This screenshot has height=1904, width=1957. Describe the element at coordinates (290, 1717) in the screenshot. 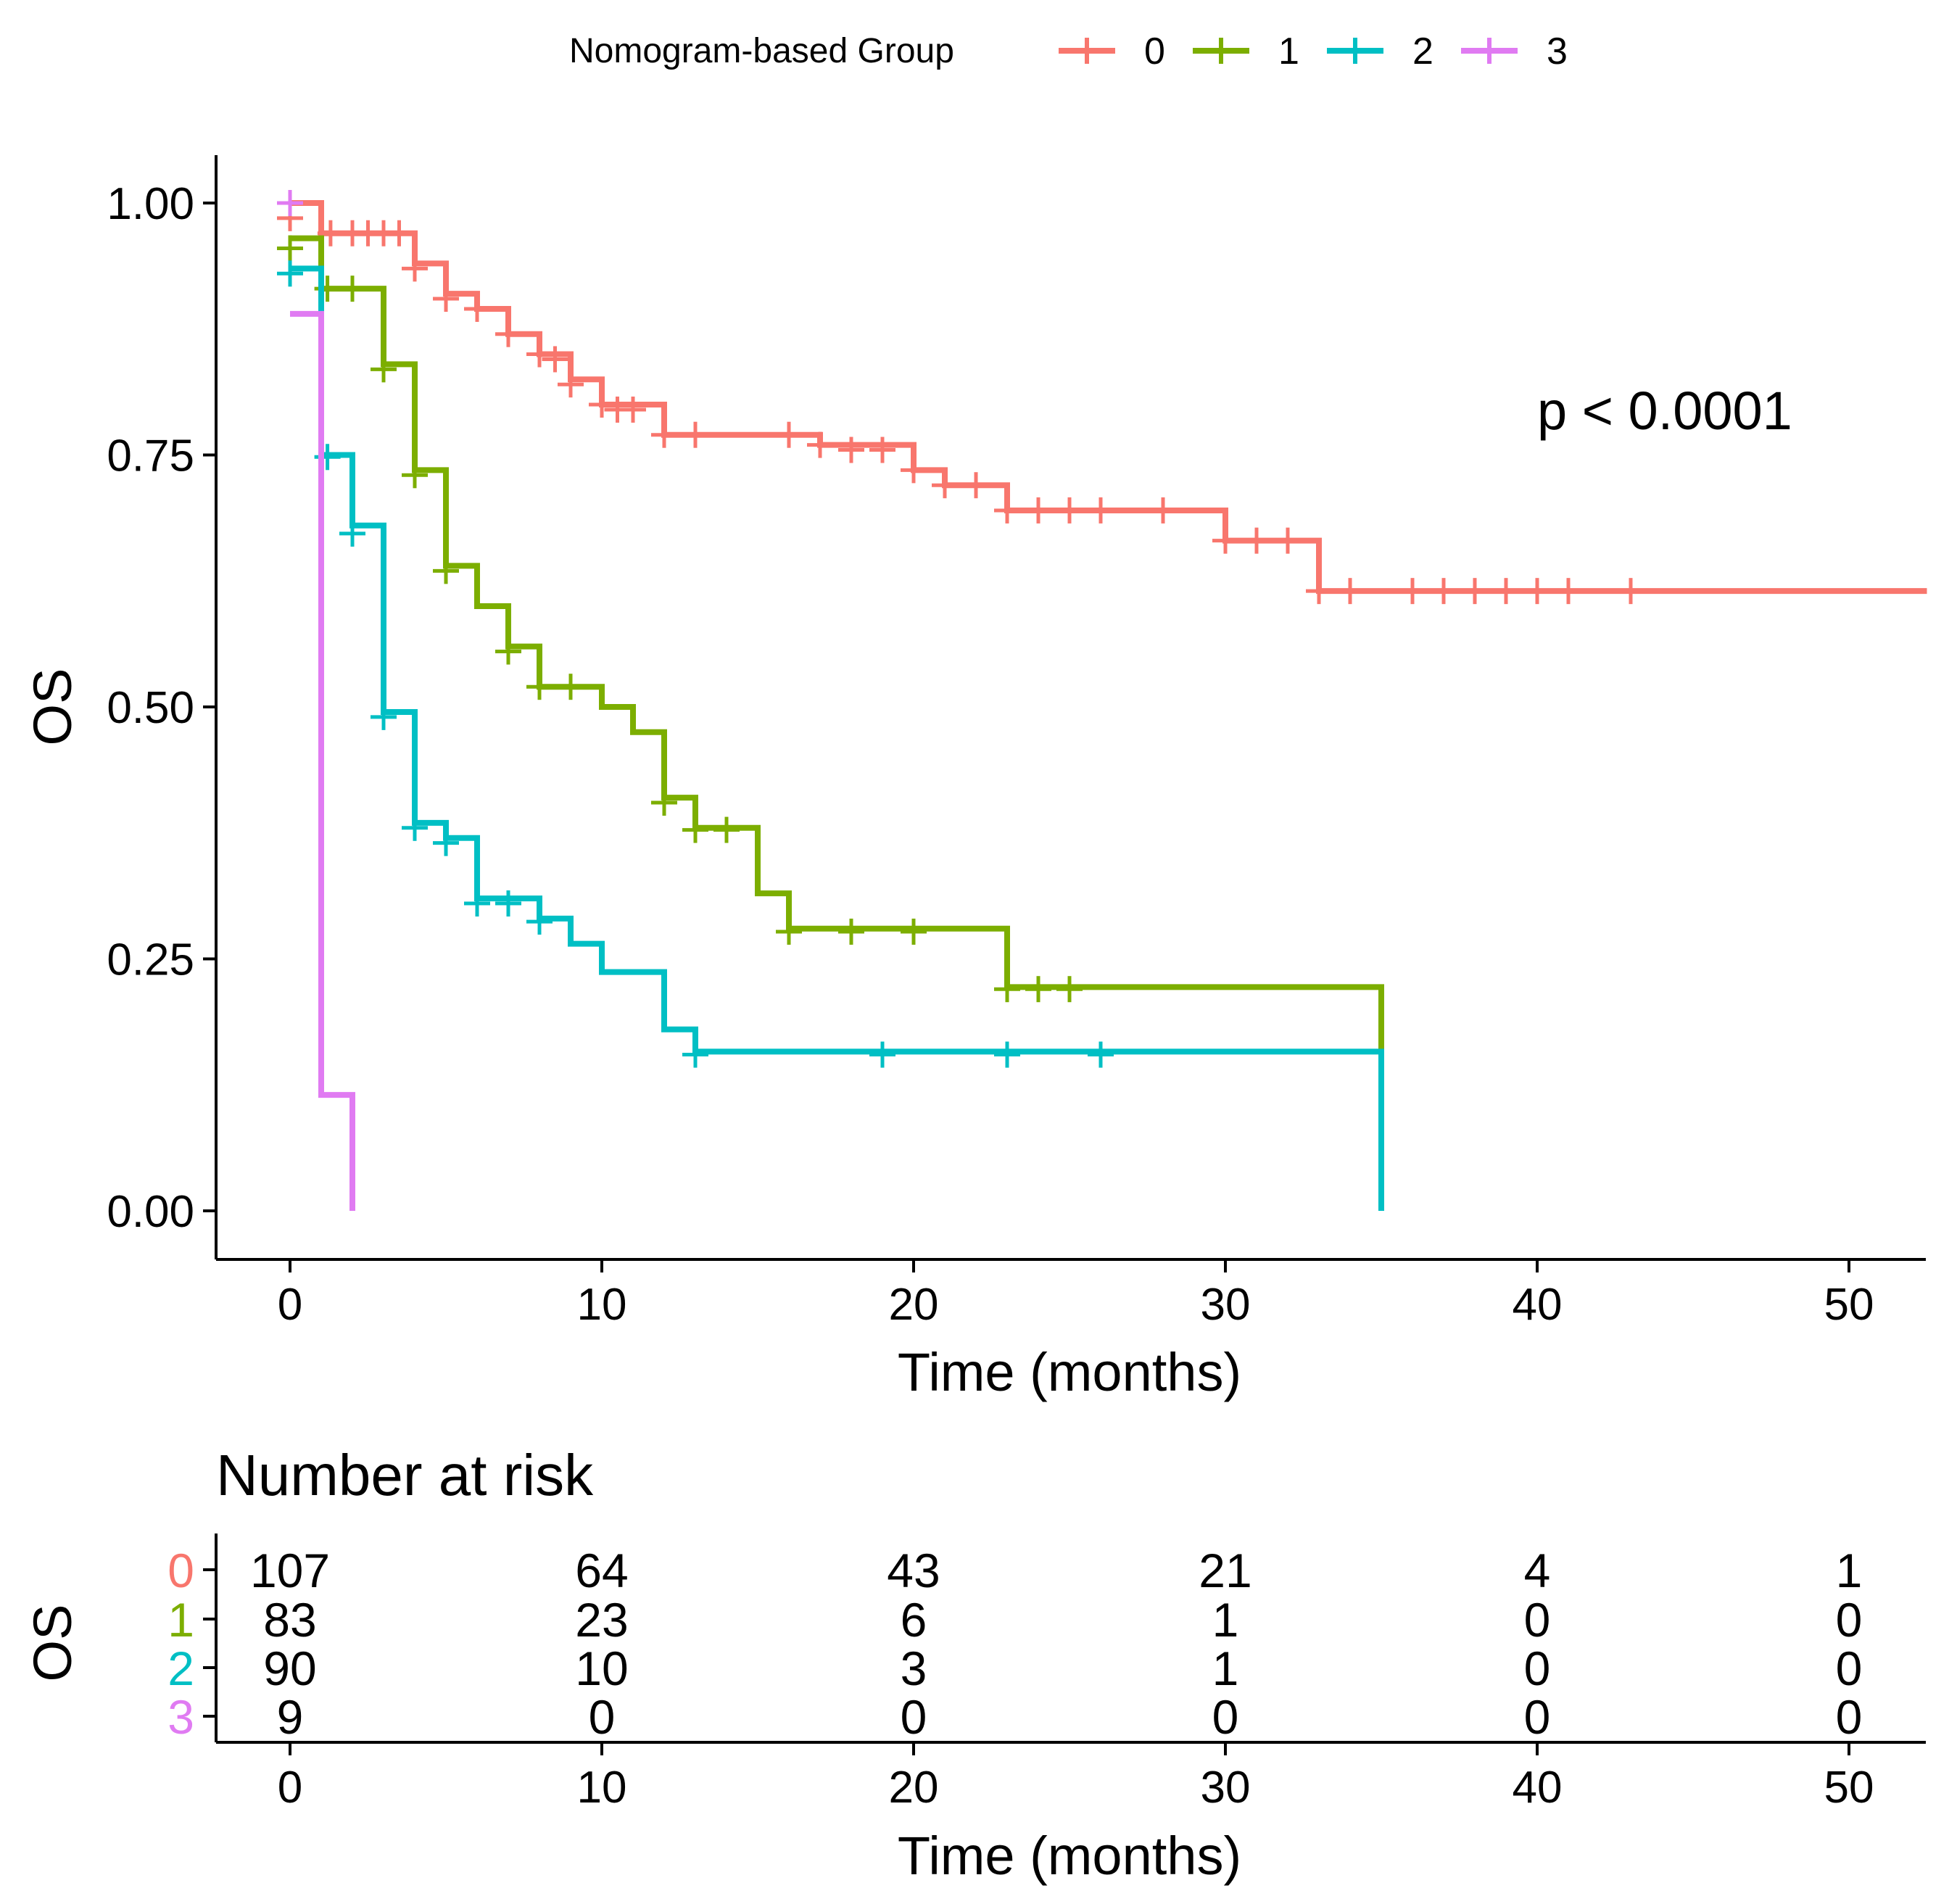

I see `risk-count: 9` at that location.